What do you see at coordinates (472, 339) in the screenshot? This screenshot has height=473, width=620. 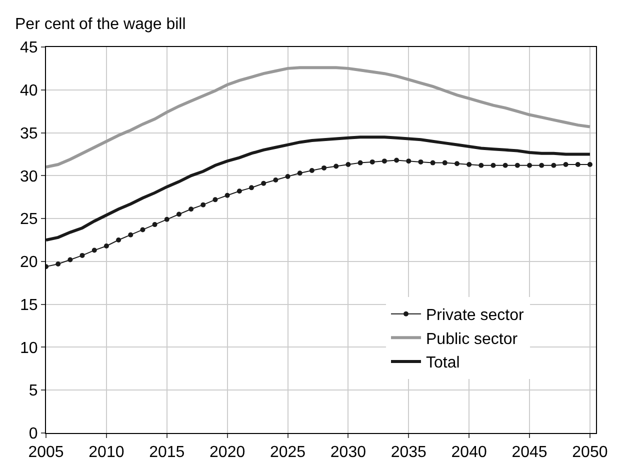 I see `legend-label: Public sector` at bounding box center [472, 339].